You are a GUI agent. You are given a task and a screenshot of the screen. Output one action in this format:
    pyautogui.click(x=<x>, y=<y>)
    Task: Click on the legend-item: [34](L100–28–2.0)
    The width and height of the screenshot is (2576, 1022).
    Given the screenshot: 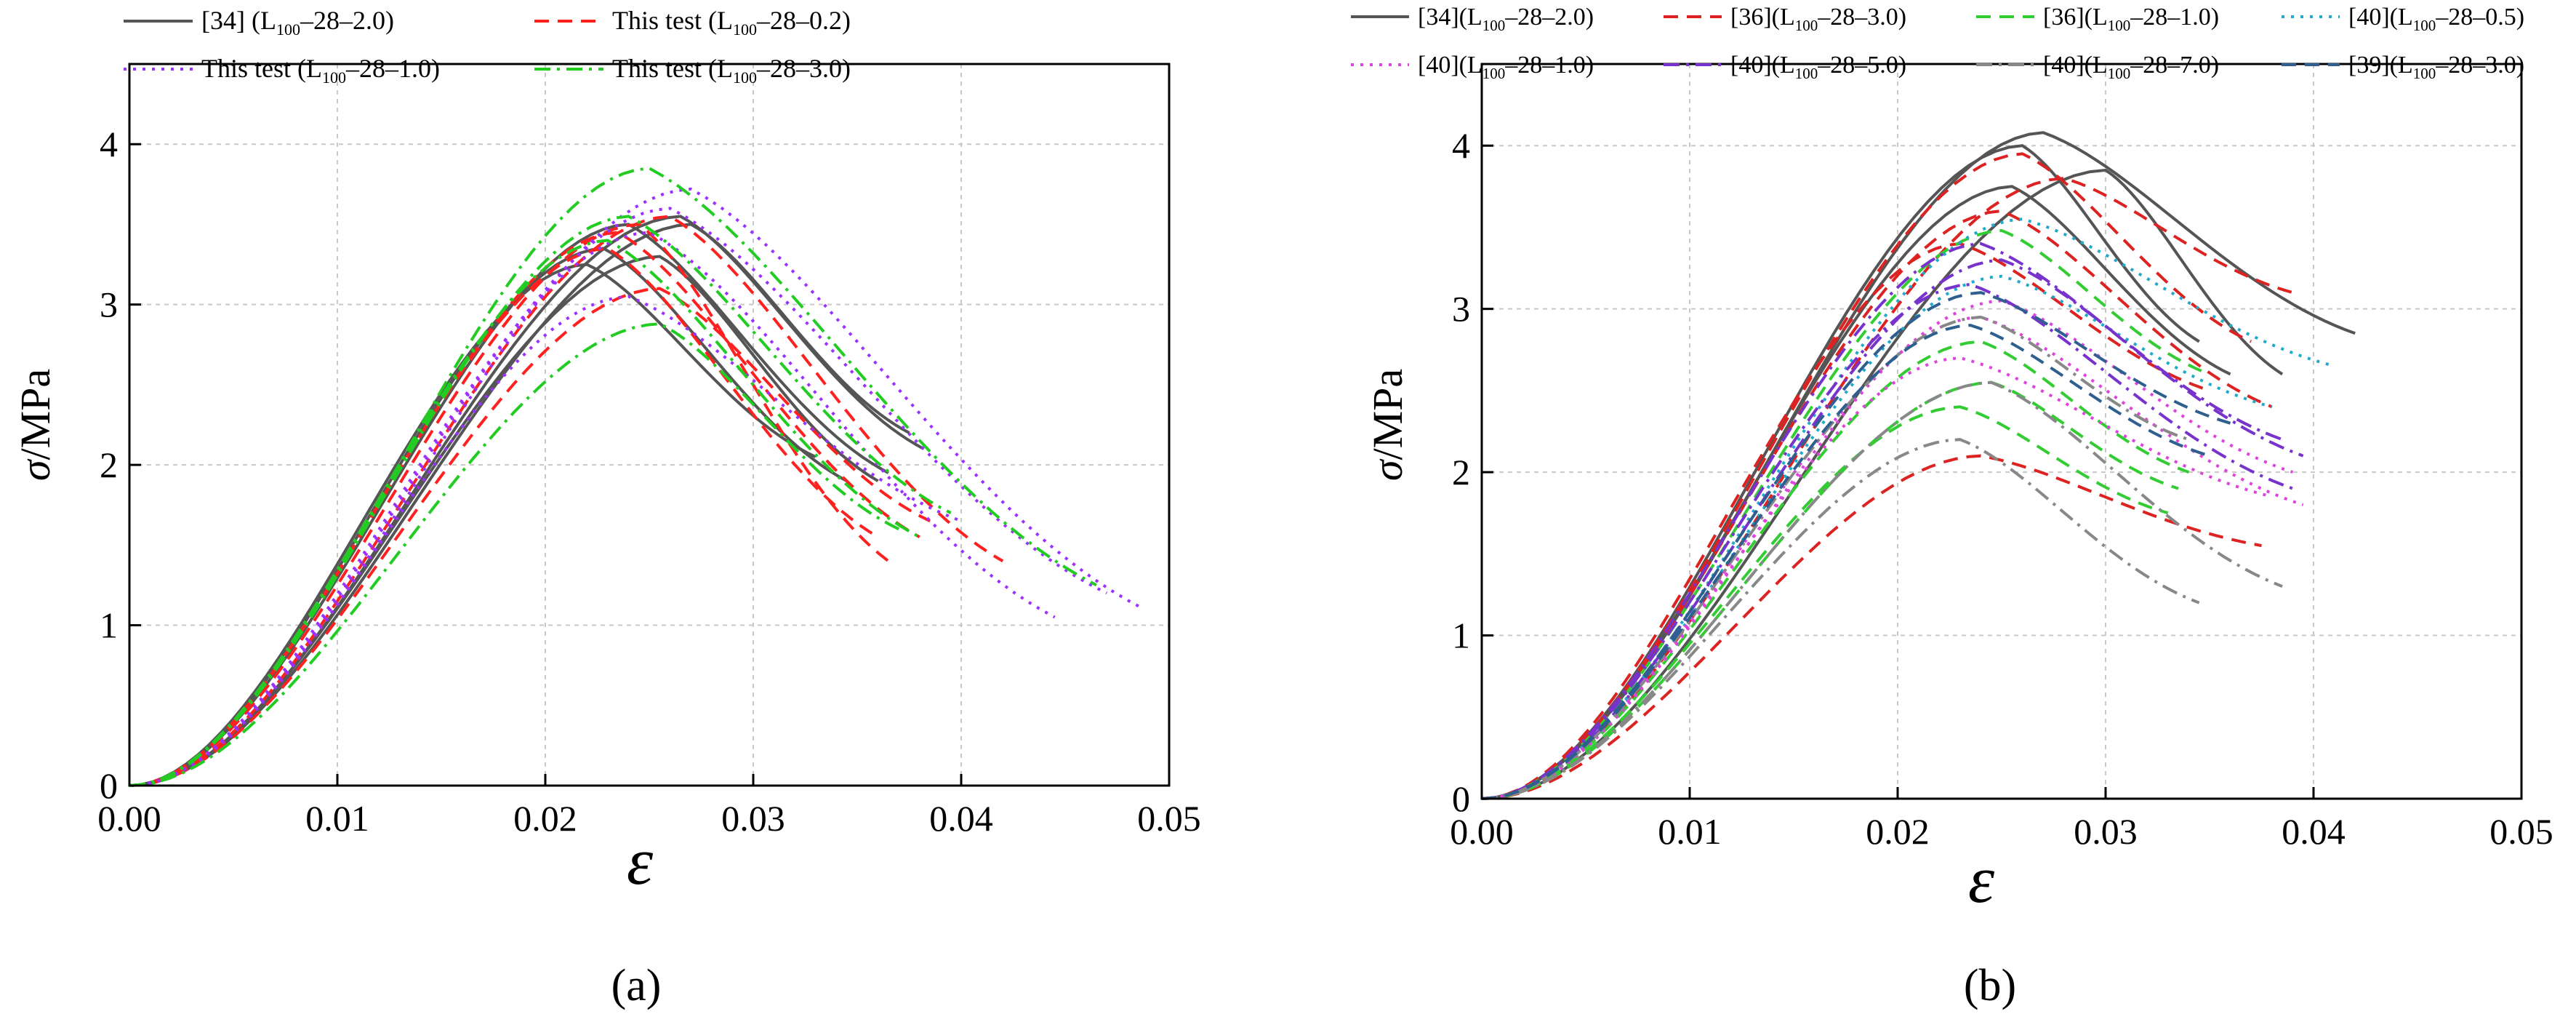 What is the action you would take?
    pyautogui.click(x=1472, y=19)
    